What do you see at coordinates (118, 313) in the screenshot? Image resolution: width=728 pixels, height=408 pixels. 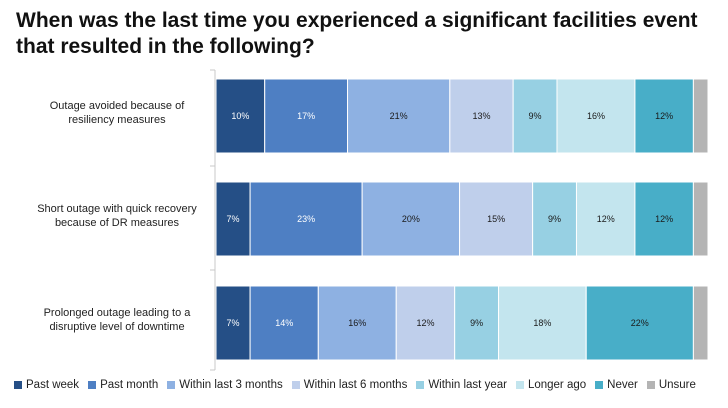 I see `category-label-line: Prolonged outage leading to a` at bounding box center [118, 313].